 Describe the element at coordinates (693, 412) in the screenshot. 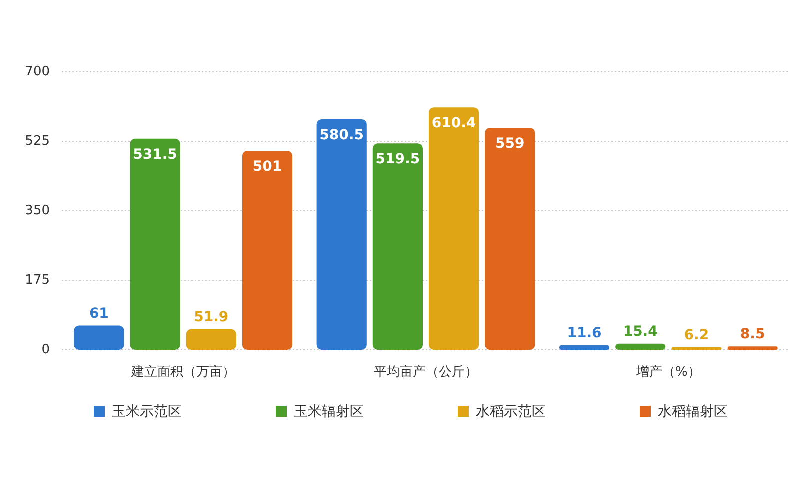

I see `legend-label: 水稻辐射区` at that location.